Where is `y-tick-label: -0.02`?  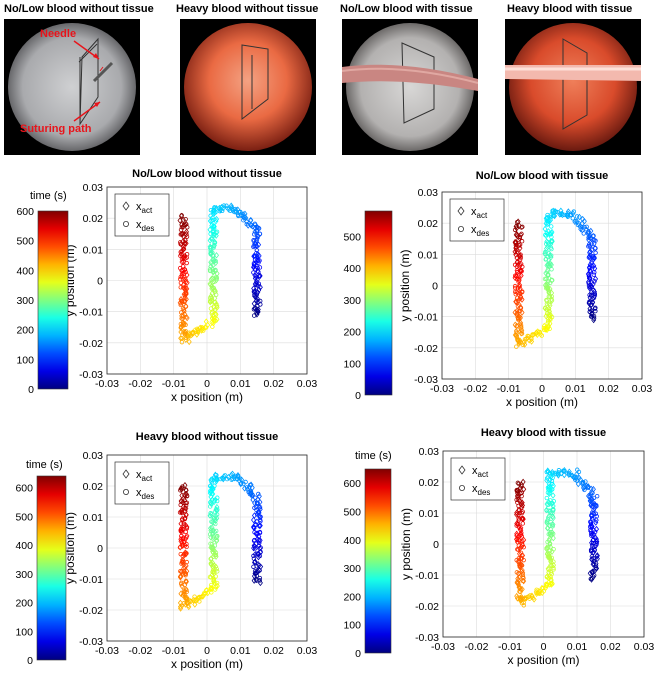 y-tick-label: -0.02 is located at coordinates (426, 349).